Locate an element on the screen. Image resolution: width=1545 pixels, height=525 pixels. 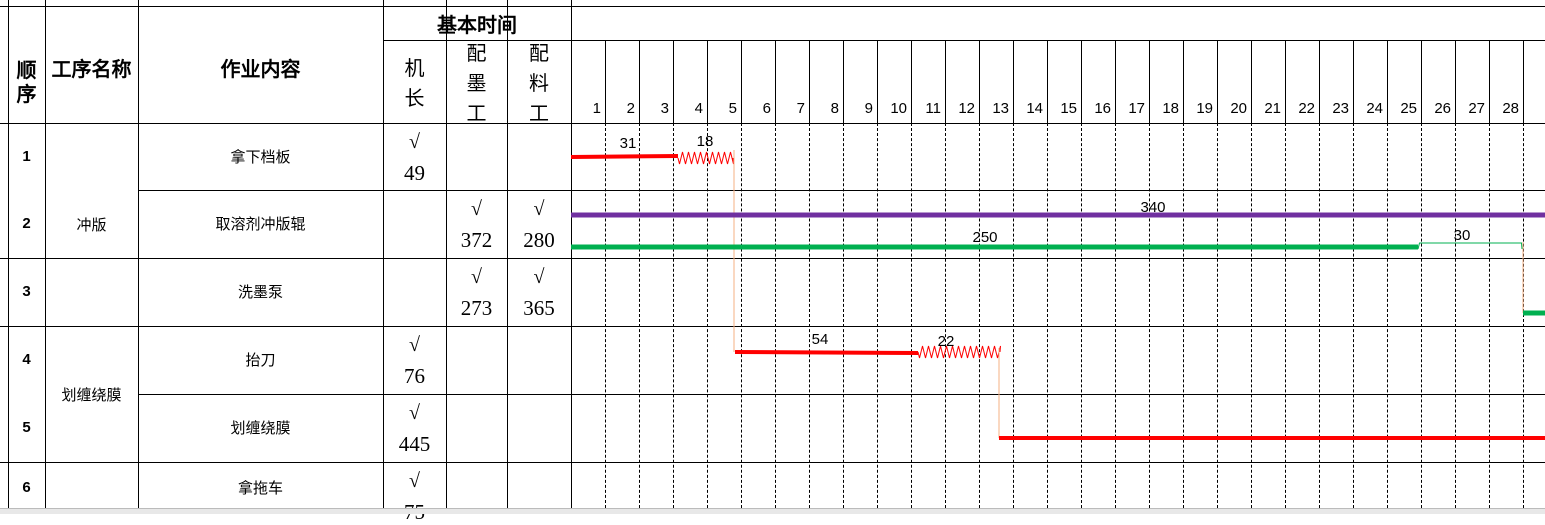
timeline-tick: 2 is located at coordinates (630, 108).